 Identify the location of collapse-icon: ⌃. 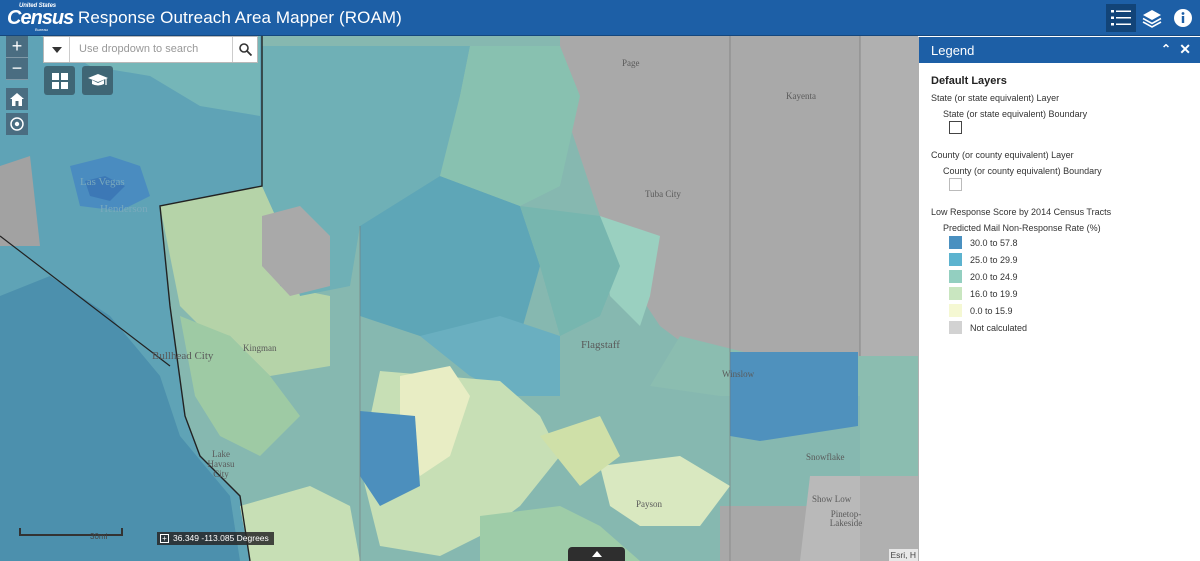
(1165, 49).